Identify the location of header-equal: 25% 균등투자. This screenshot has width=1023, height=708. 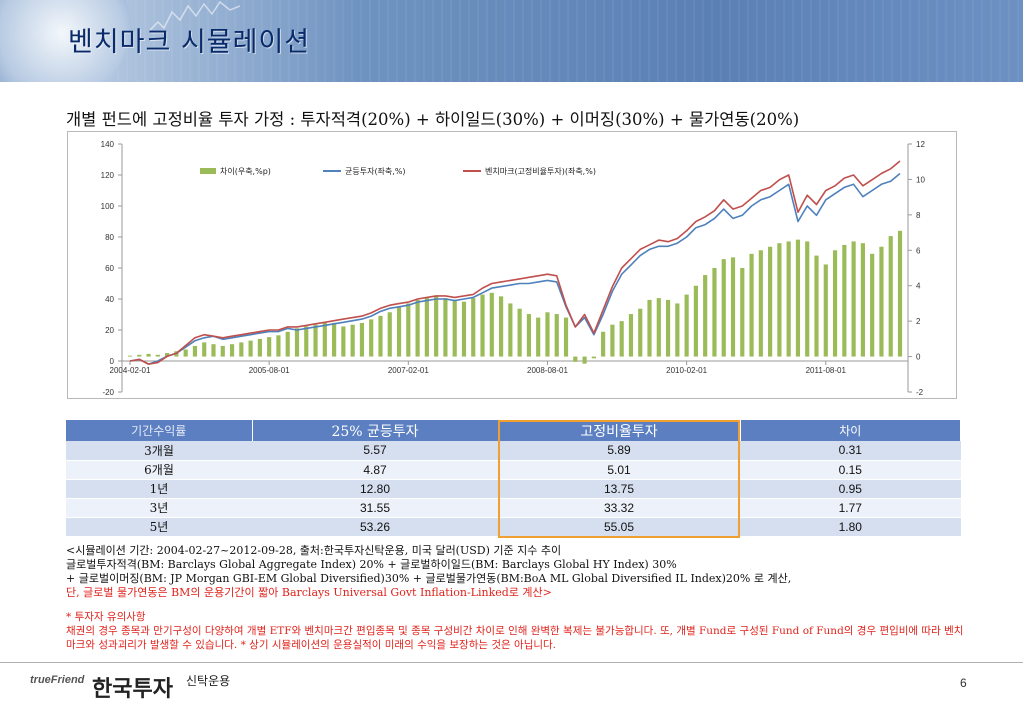
(375, 430).